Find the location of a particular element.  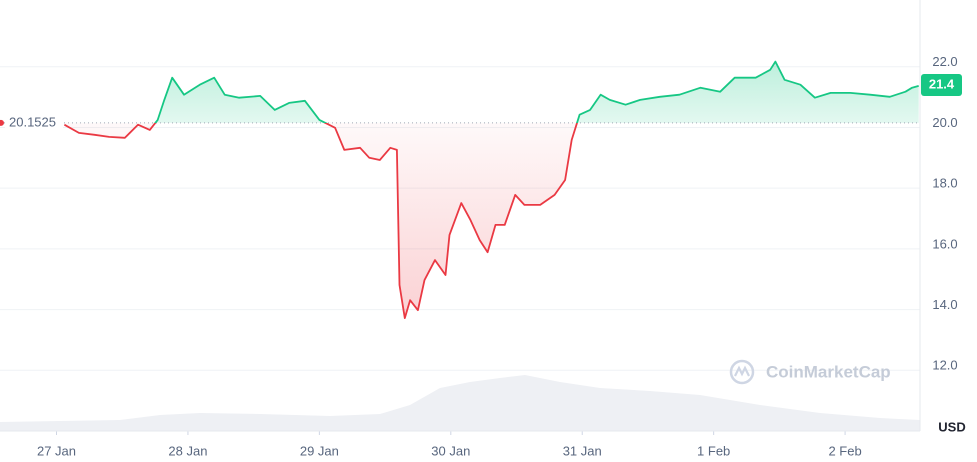

y-tick-label: 18.0 is located at coordinates (944, 183).